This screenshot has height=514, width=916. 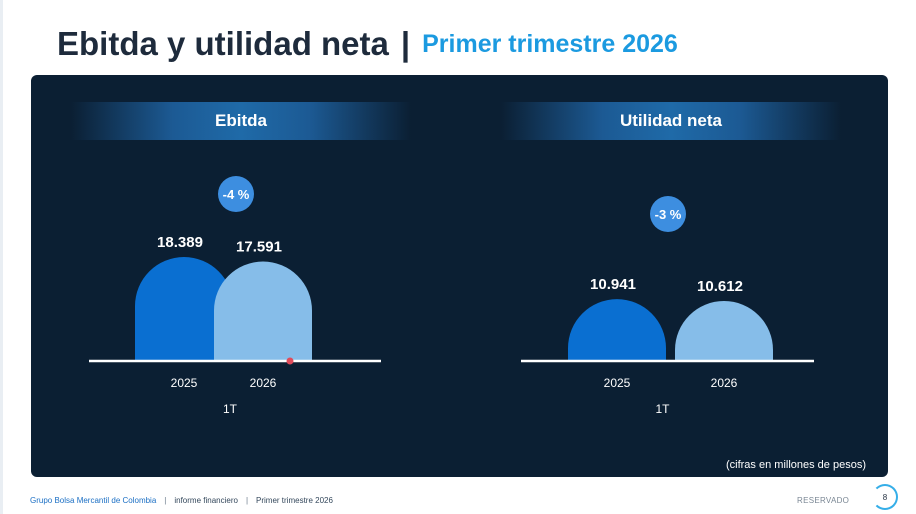 I want to click on ebitda-header-band: Ebitda, so click(x=241, y=121).